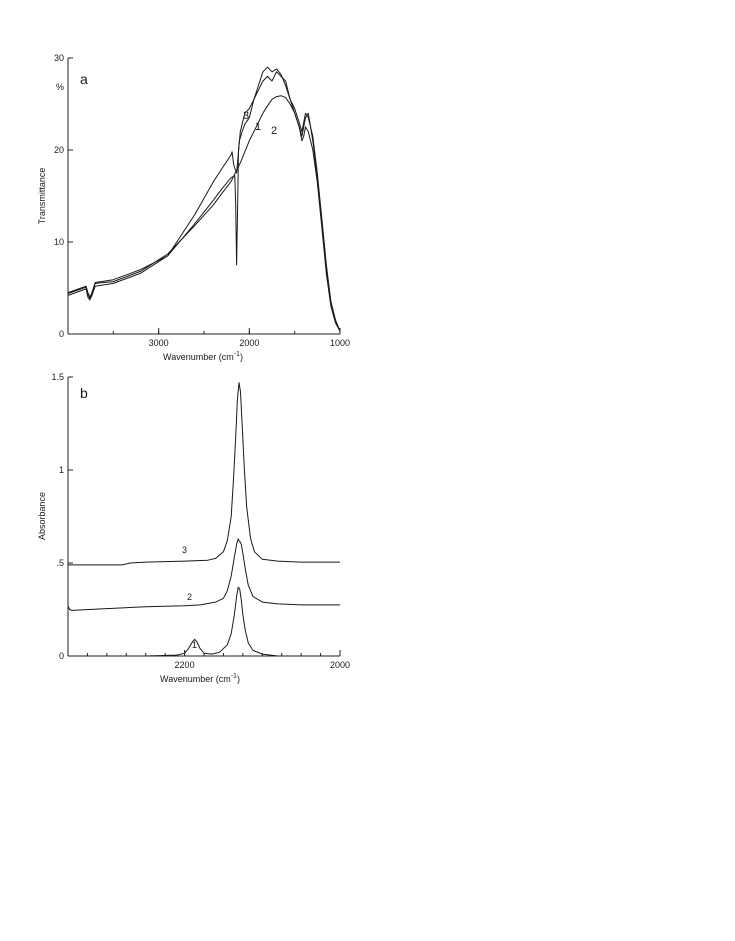  I want to click on panel-b-curve-label-1: 1, so click(194, 645).